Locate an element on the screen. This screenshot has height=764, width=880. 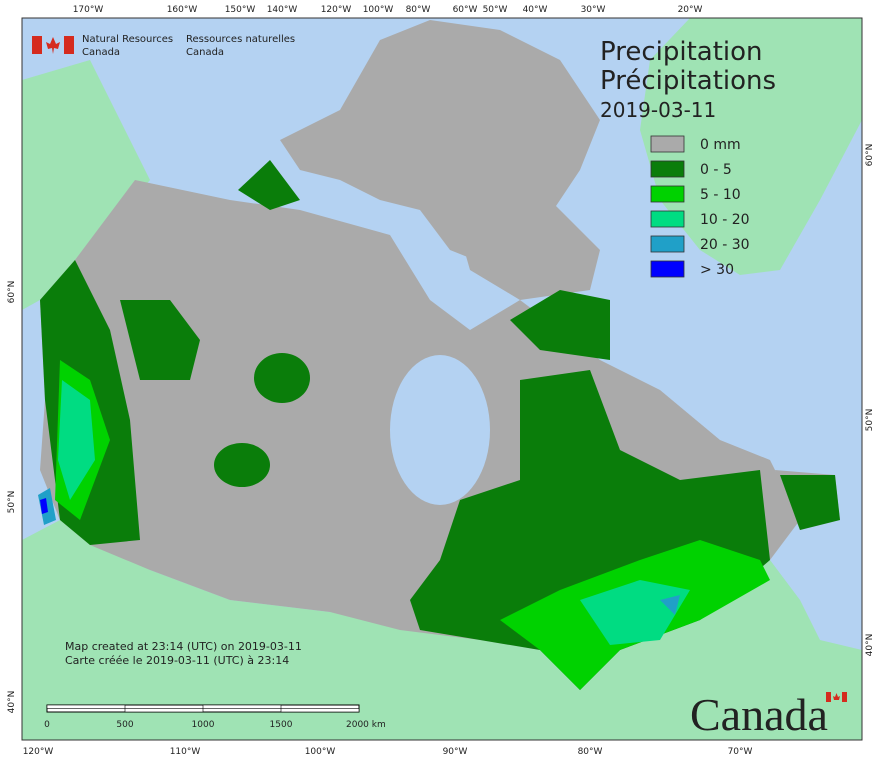
precip-20-30-east is located at coordinates (670, 605).